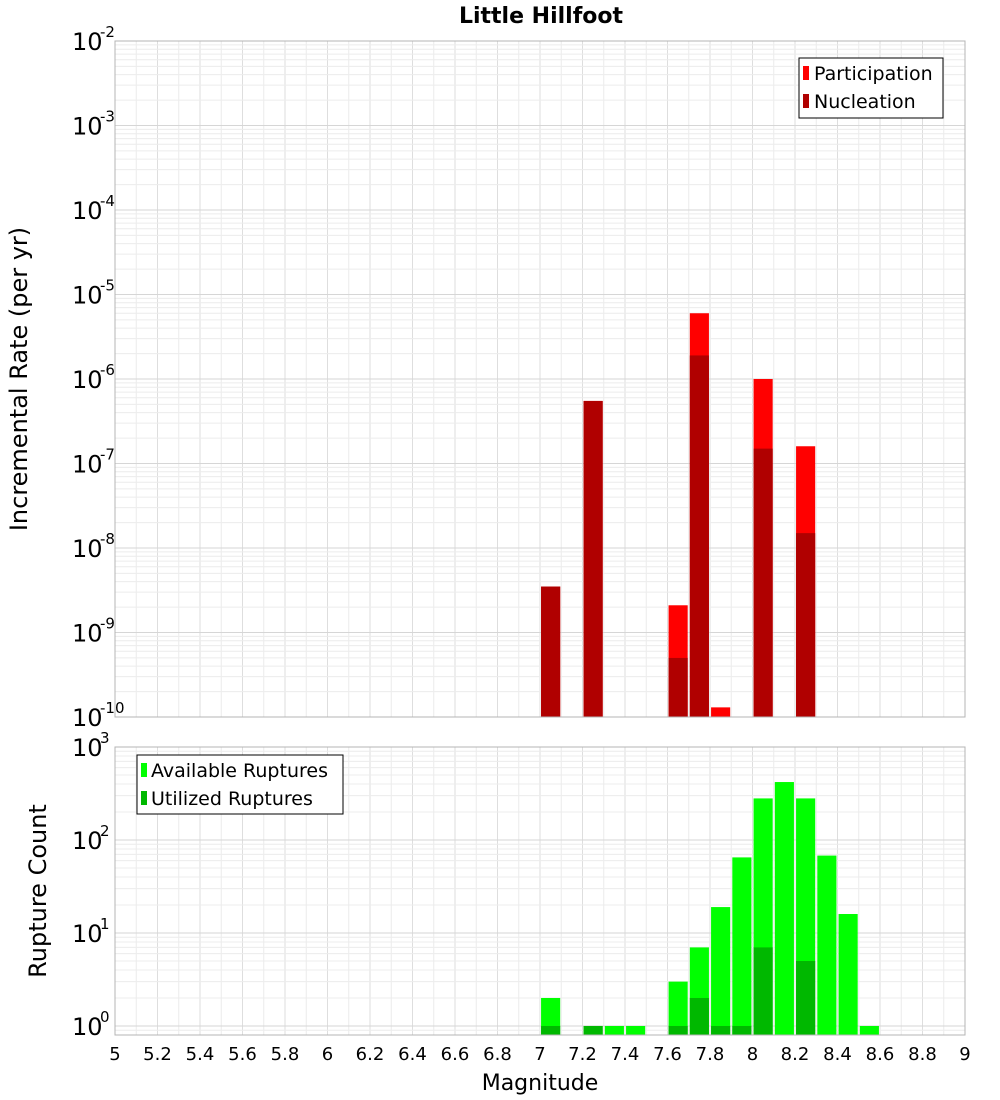  What do you see at coordinates (837, 1054) in the screenshot?
I see `x-tick-label: 8.4` at bounding box center [837, 1054].